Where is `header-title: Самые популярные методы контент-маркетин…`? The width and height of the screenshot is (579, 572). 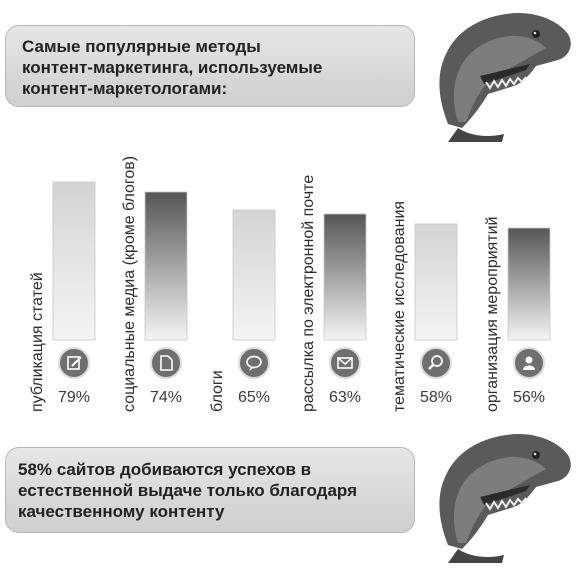
header-title: Самые популярные методы контент-маркетин… is located at coordinates (217, 67).